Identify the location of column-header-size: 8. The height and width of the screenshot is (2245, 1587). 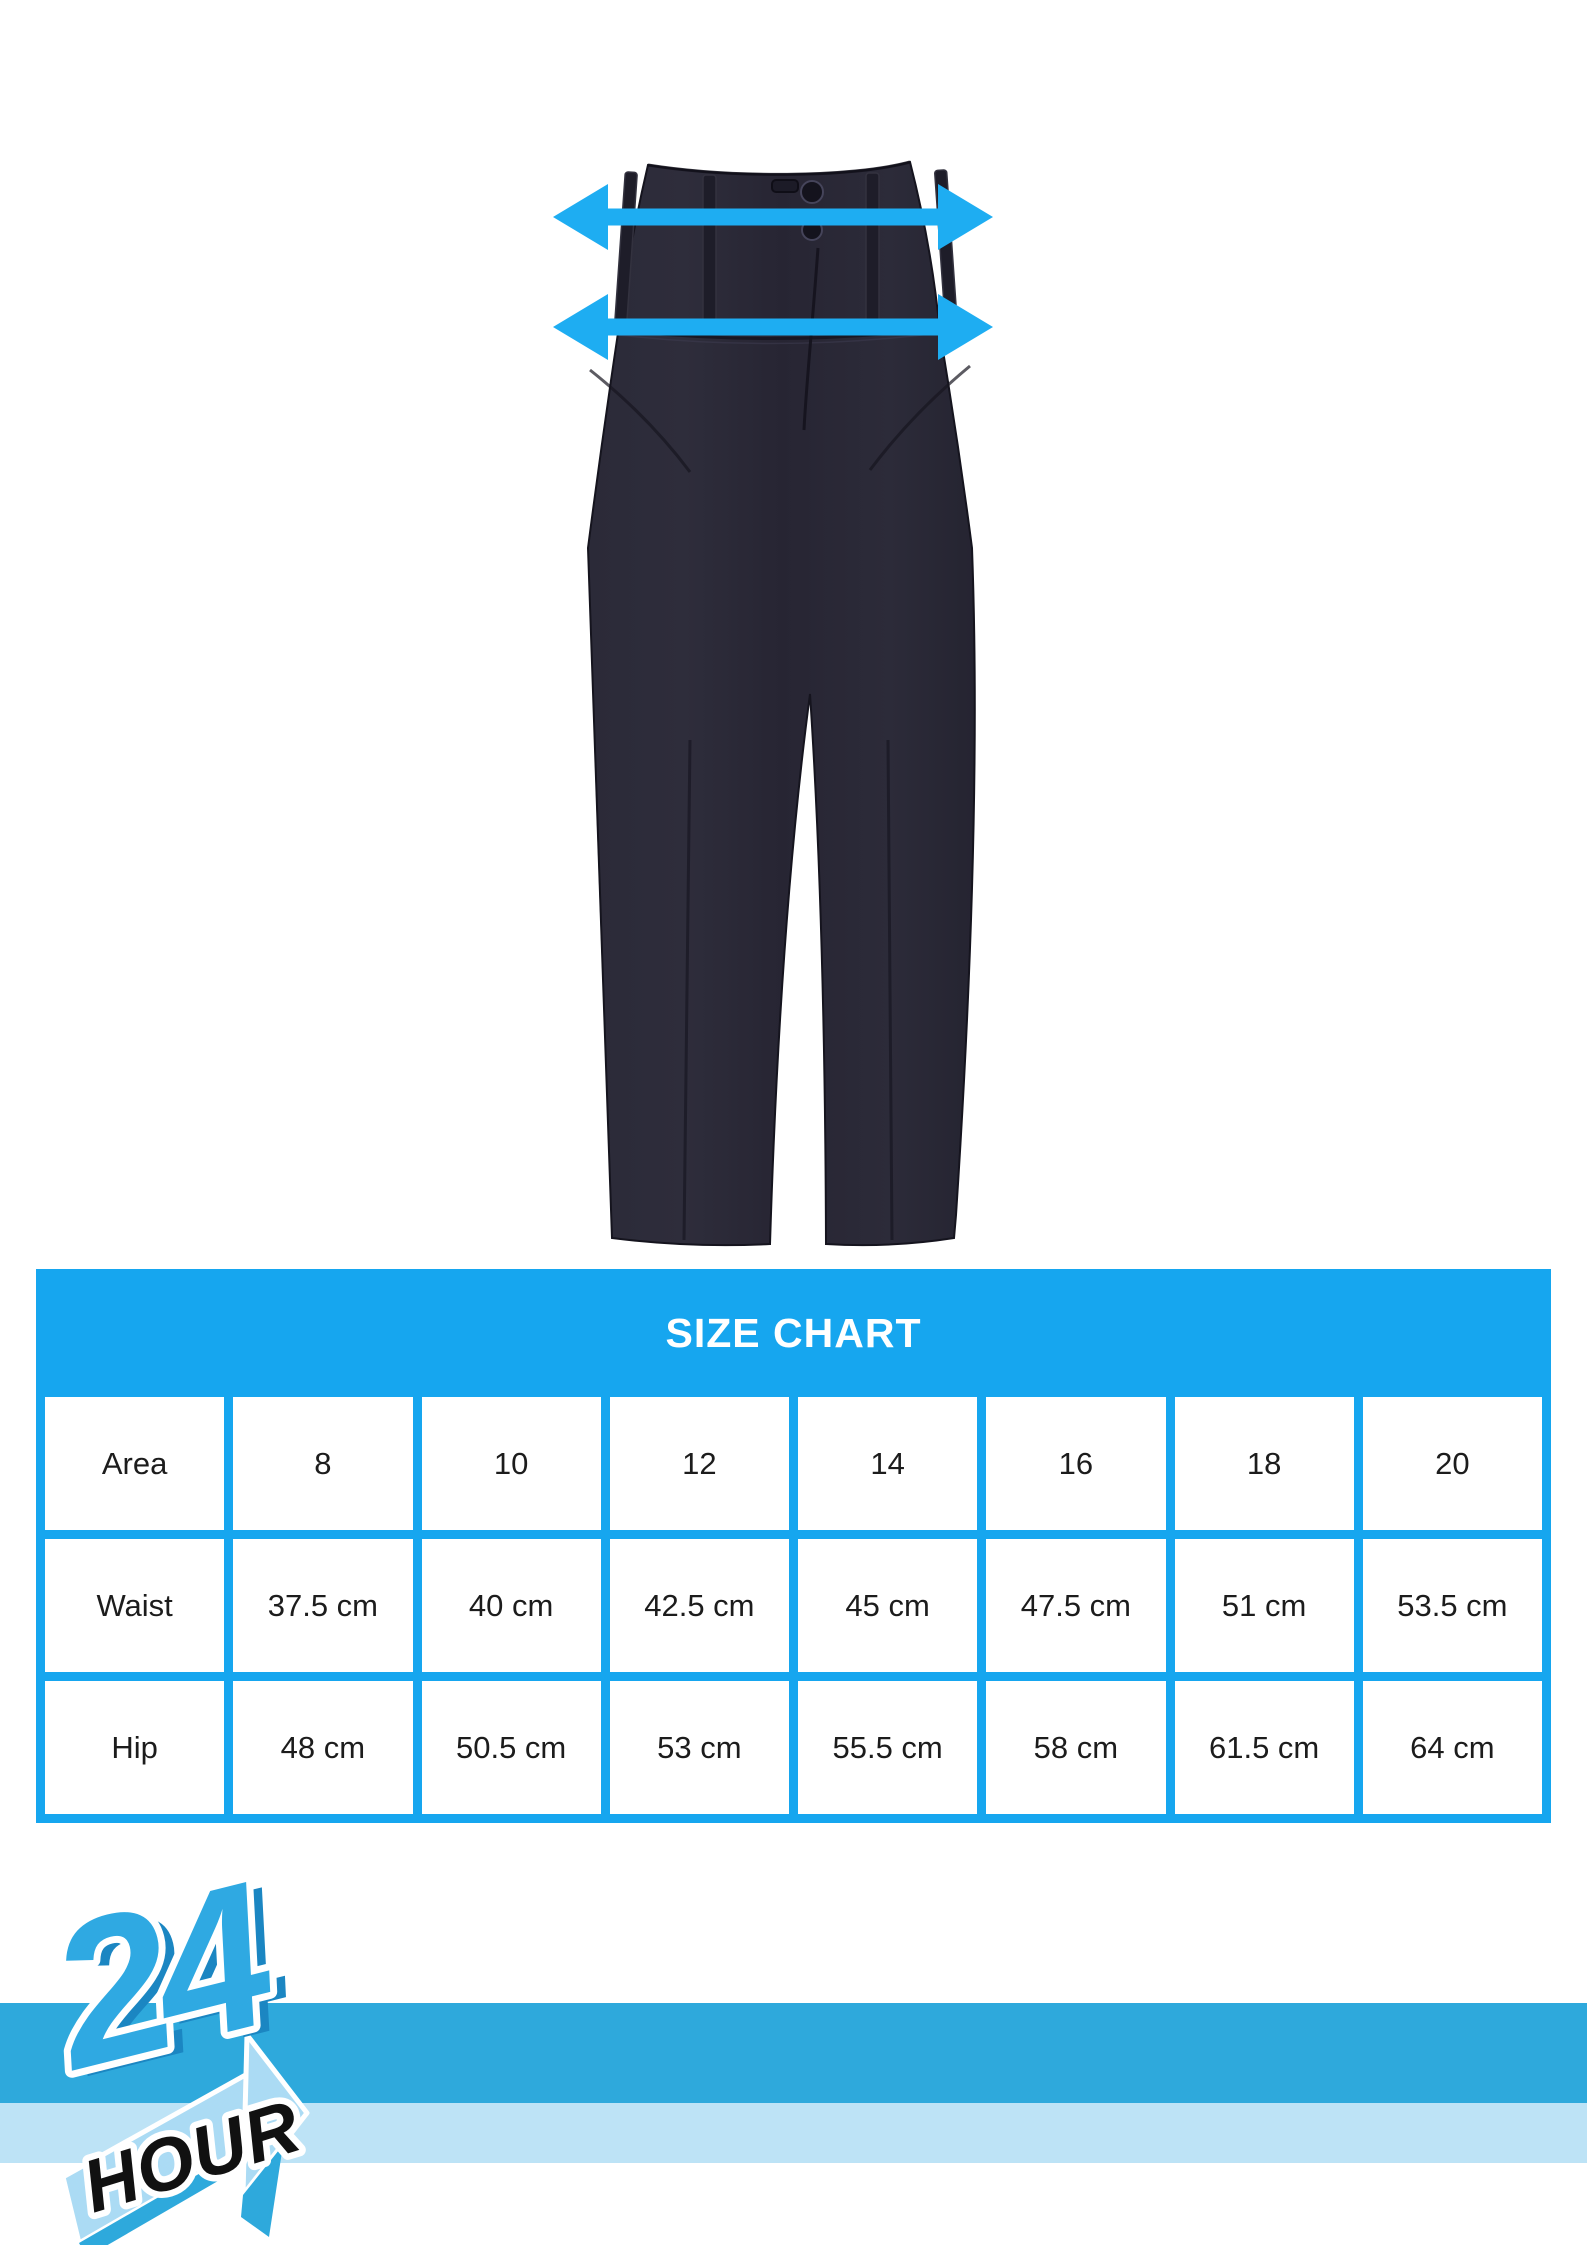
(323, 1463).